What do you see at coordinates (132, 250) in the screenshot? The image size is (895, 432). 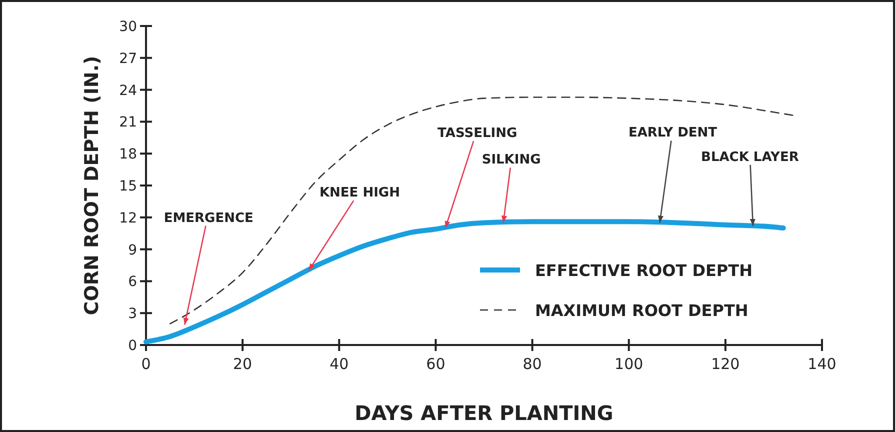 I see `y-tick-label: 9` at bounding box center [132, 250].